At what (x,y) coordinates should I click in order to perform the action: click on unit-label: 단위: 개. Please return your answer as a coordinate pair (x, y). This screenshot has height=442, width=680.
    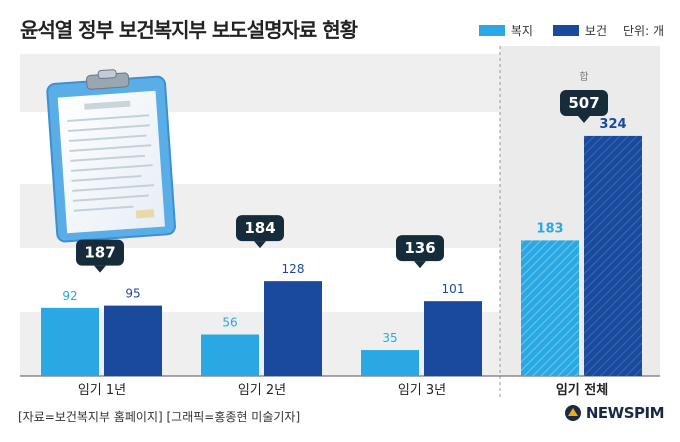
    Looking at the image, I should click on (643, 31).